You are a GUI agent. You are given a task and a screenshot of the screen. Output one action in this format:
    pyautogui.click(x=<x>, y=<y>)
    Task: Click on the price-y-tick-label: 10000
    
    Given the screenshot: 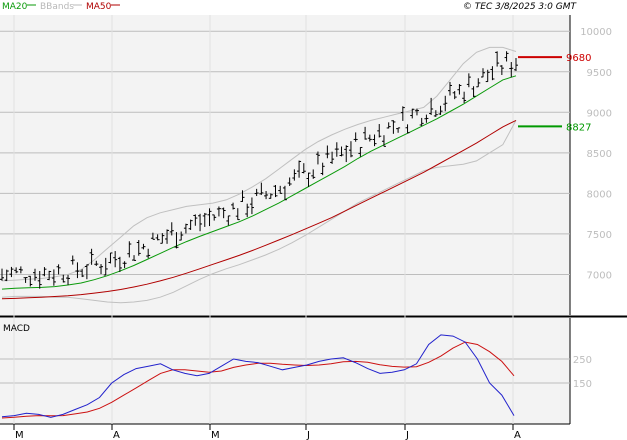 What is the action you would take?
    pyautogui.click(x=596, y=32)
    